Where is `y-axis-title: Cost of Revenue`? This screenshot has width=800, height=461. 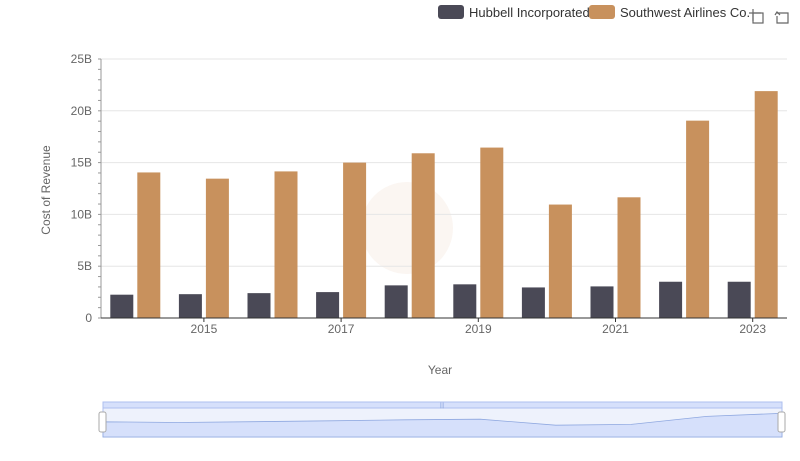 y-axis-title: Cost of Revenue is located at coordinates (46, 190).